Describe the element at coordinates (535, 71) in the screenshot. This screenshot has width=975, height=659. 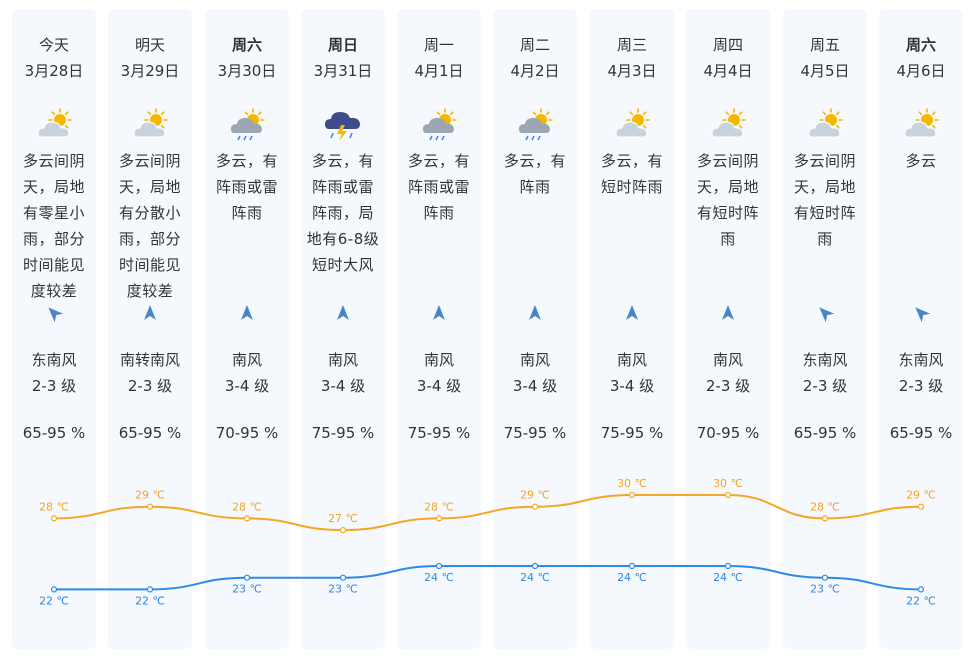
I see `day-date: 4月2日` at that location.